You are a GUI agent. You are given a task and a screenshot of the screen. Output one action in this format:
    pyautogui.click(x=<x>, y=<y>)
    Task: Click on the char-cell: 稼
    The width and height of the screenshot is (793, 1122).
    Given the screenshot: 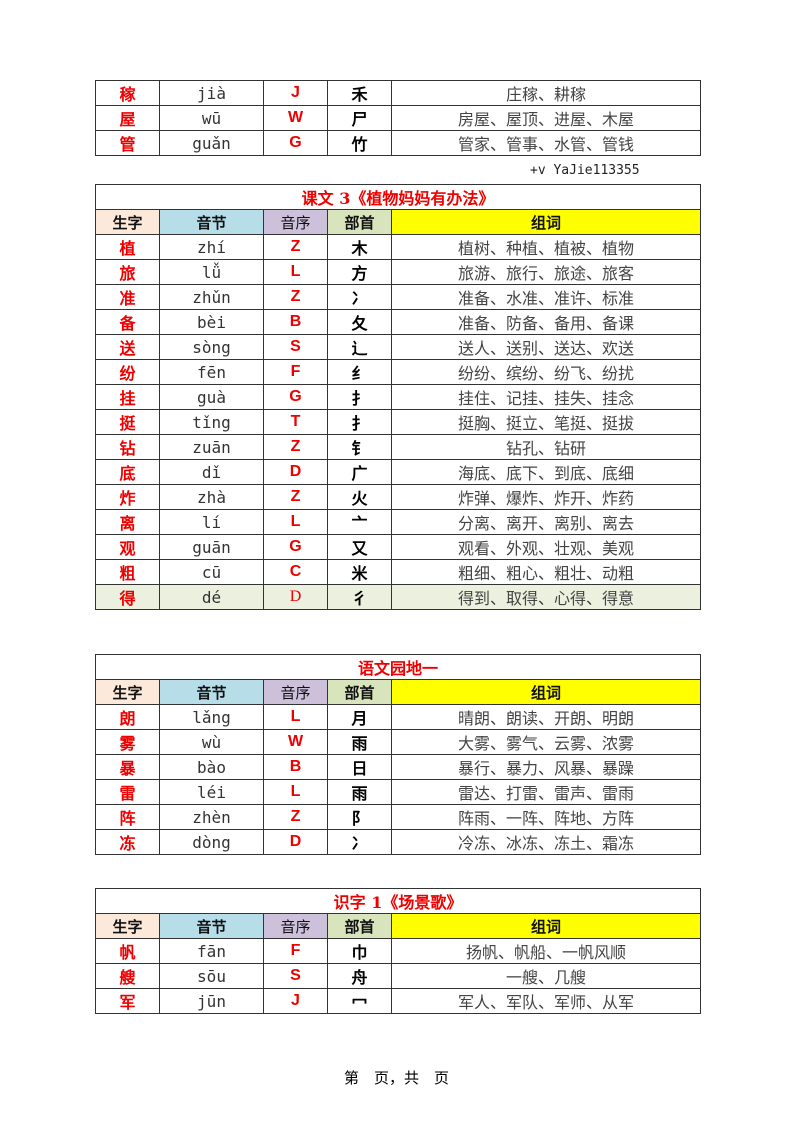 What is the action you would take?
    pyautogui.click(x=127, y=93)
    